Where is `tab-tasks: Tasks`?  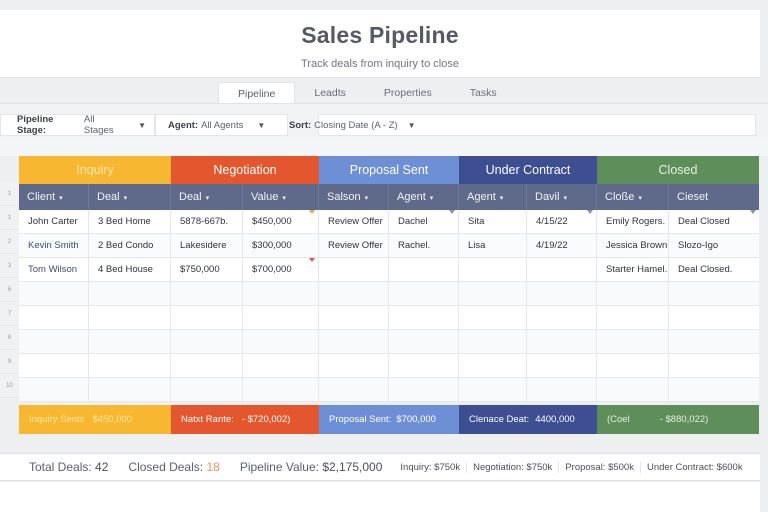 tab-tasks: Tasks is located at coordinates (483, 93).